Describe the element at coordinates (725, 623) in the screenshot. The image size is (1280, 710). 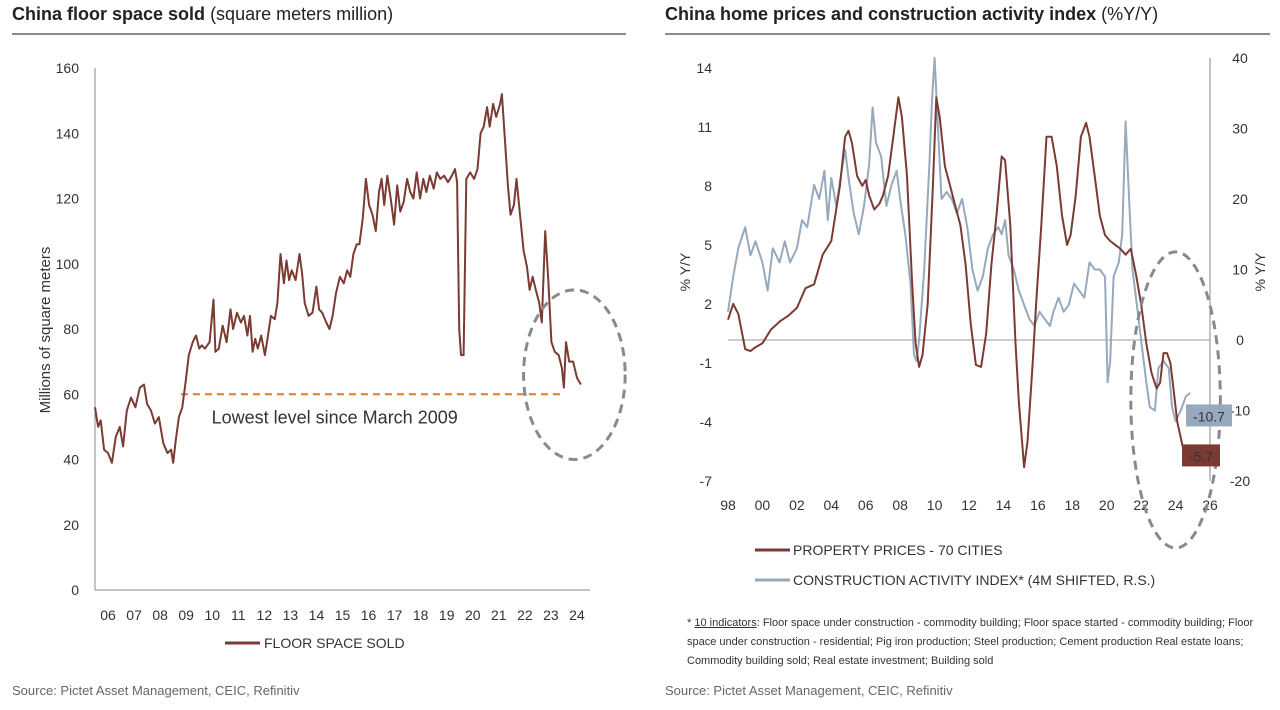
I see `footnote-label: 10 indicators` at that location.